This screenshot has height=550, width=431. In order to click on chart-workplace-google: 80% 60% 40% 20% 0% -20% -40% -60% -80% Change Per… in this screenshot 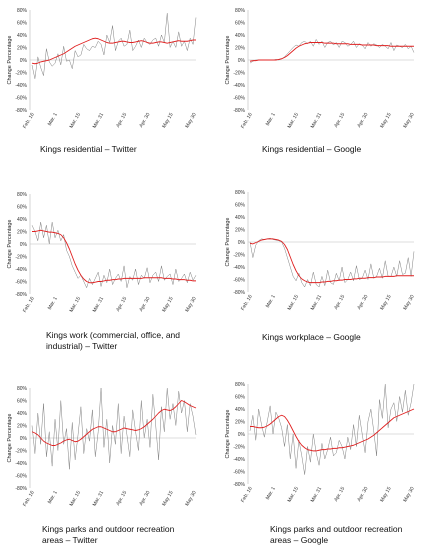, I will do `click(320, 251)`.